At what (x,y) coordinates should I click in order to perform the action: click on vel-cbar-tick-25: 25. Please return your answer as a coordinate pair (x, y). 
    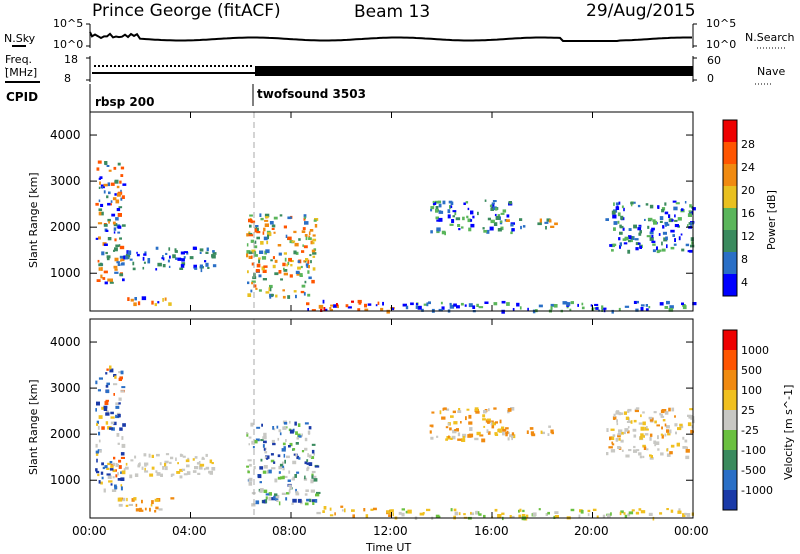
    Looking at the image, I should click on (748, 410).